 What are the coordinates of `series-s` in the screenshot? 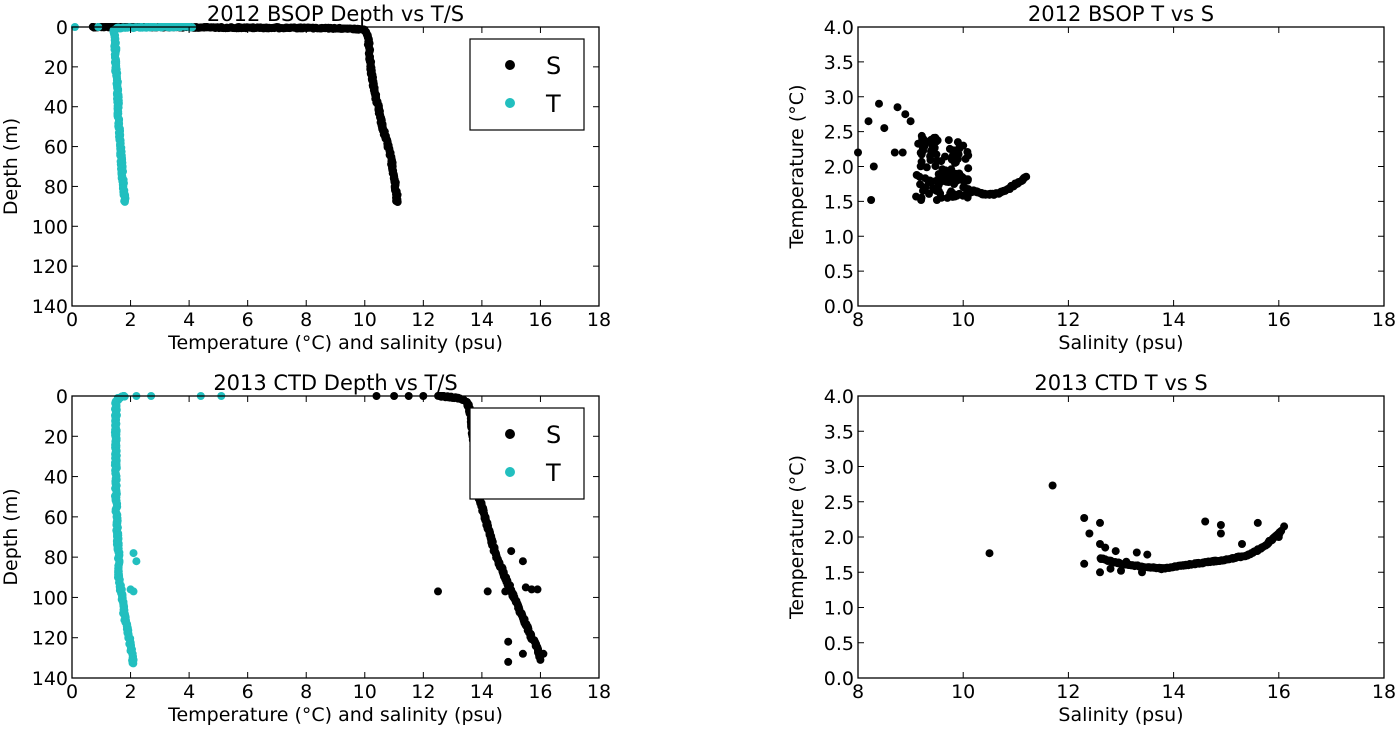 It's located at (245, 114).